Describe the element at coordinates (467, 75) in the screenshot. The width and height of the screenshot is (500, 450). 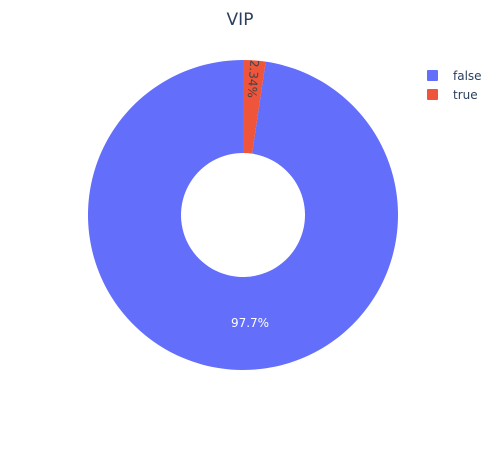
I see `legend-label-false: false` at that location.